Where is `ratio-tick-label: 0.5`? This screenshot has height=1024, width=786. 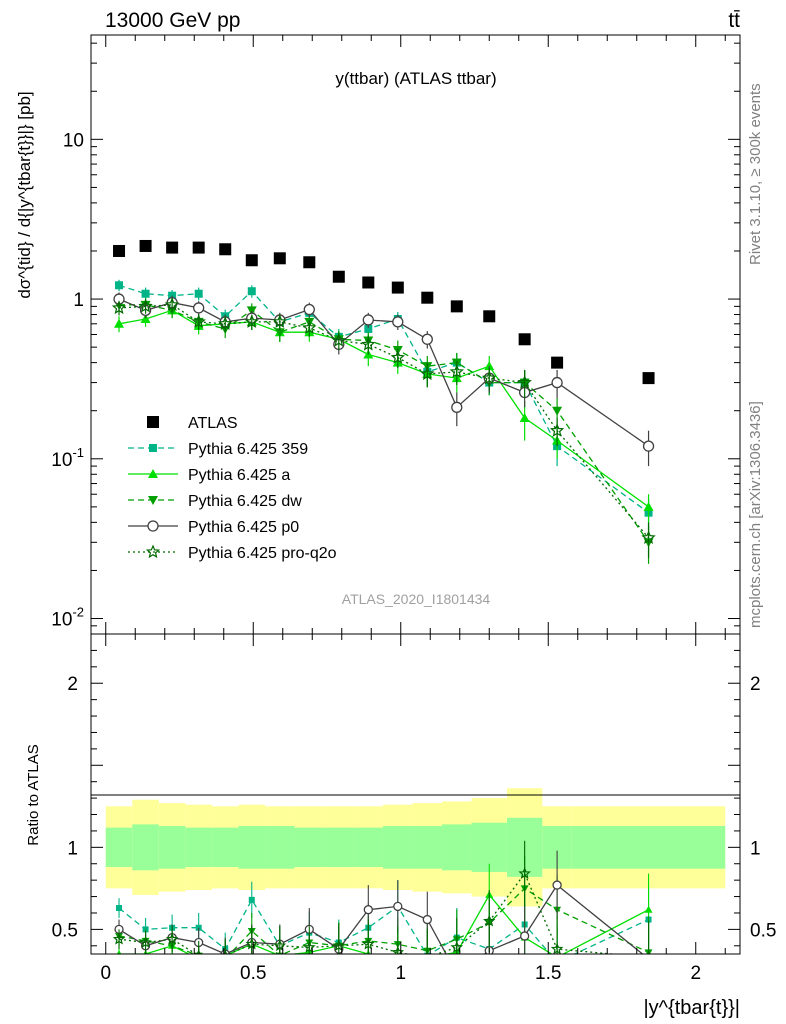 ratio-tick-label: 0.5 is located at coordinates (65, 930).